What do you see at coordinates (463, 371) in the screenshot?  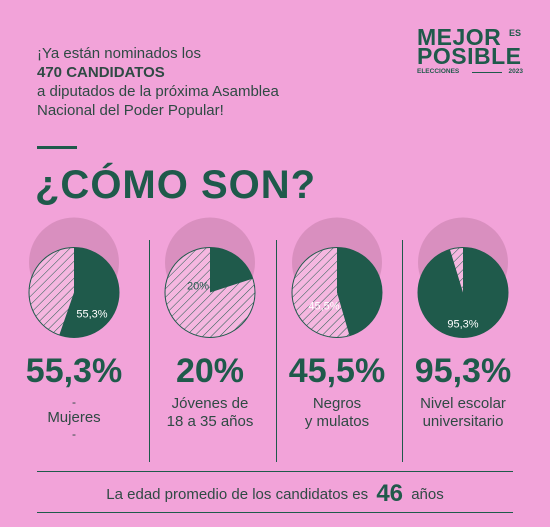 I see `stat-value: 95,3%` at bounding box center [463, 371].